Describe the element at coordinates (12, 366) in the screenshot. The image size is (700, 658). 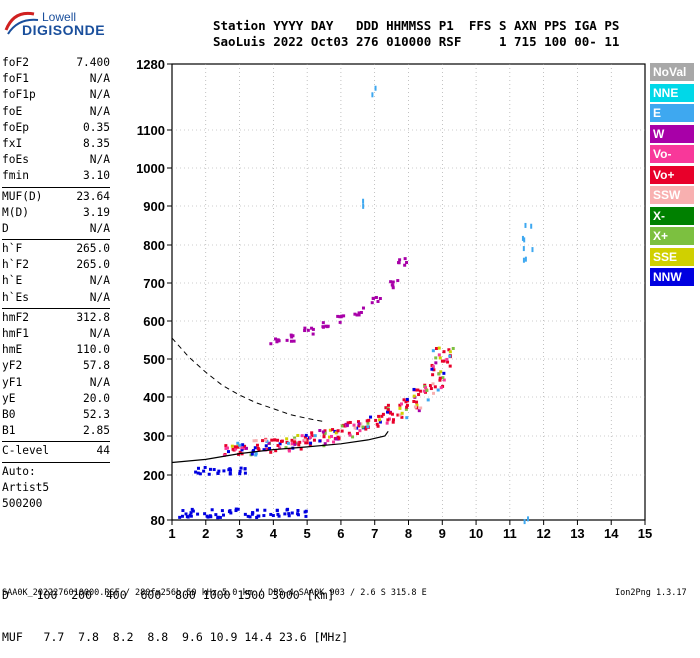
I see `param-label: yF2` at that location.